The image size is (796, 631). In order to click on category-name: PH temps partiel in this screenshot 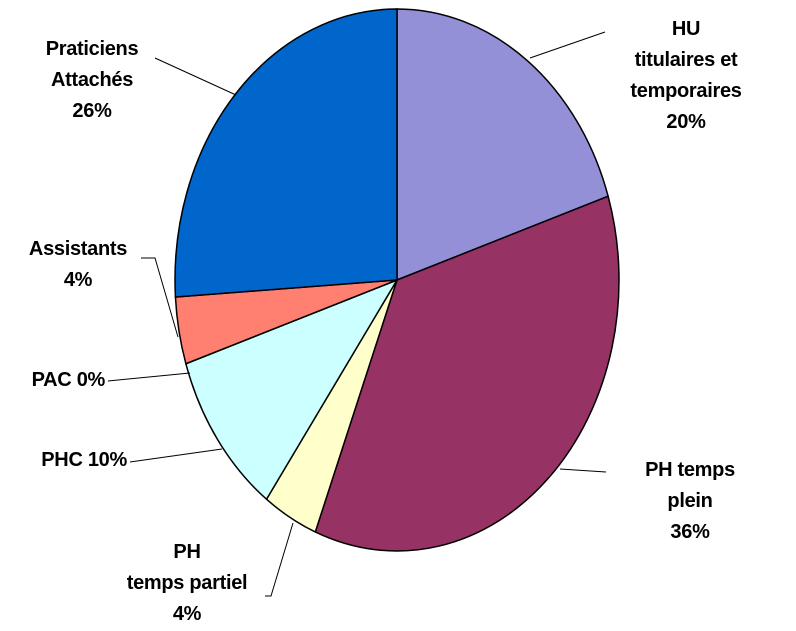, I will do `click(187, 567)`.